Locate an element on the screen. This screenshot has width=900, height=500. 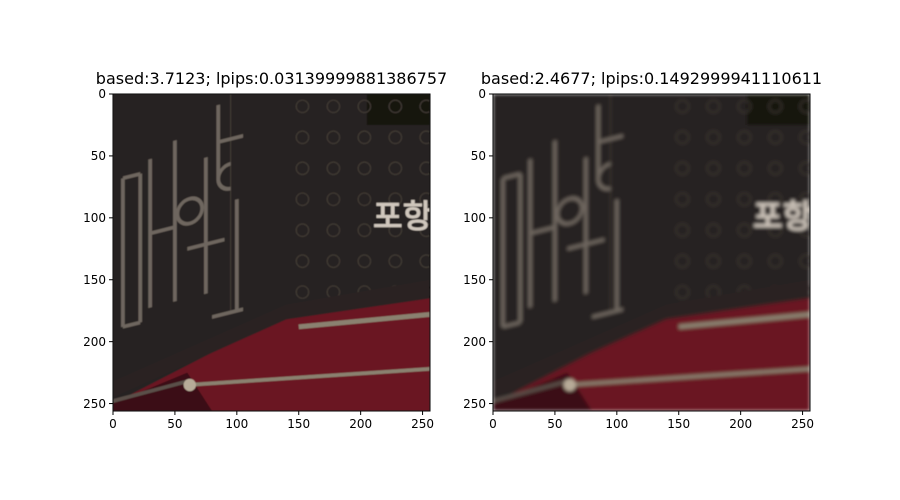
panel-title: based:3.7123; lpips:0.03139999881386757 is located at coordinates (271, 78).